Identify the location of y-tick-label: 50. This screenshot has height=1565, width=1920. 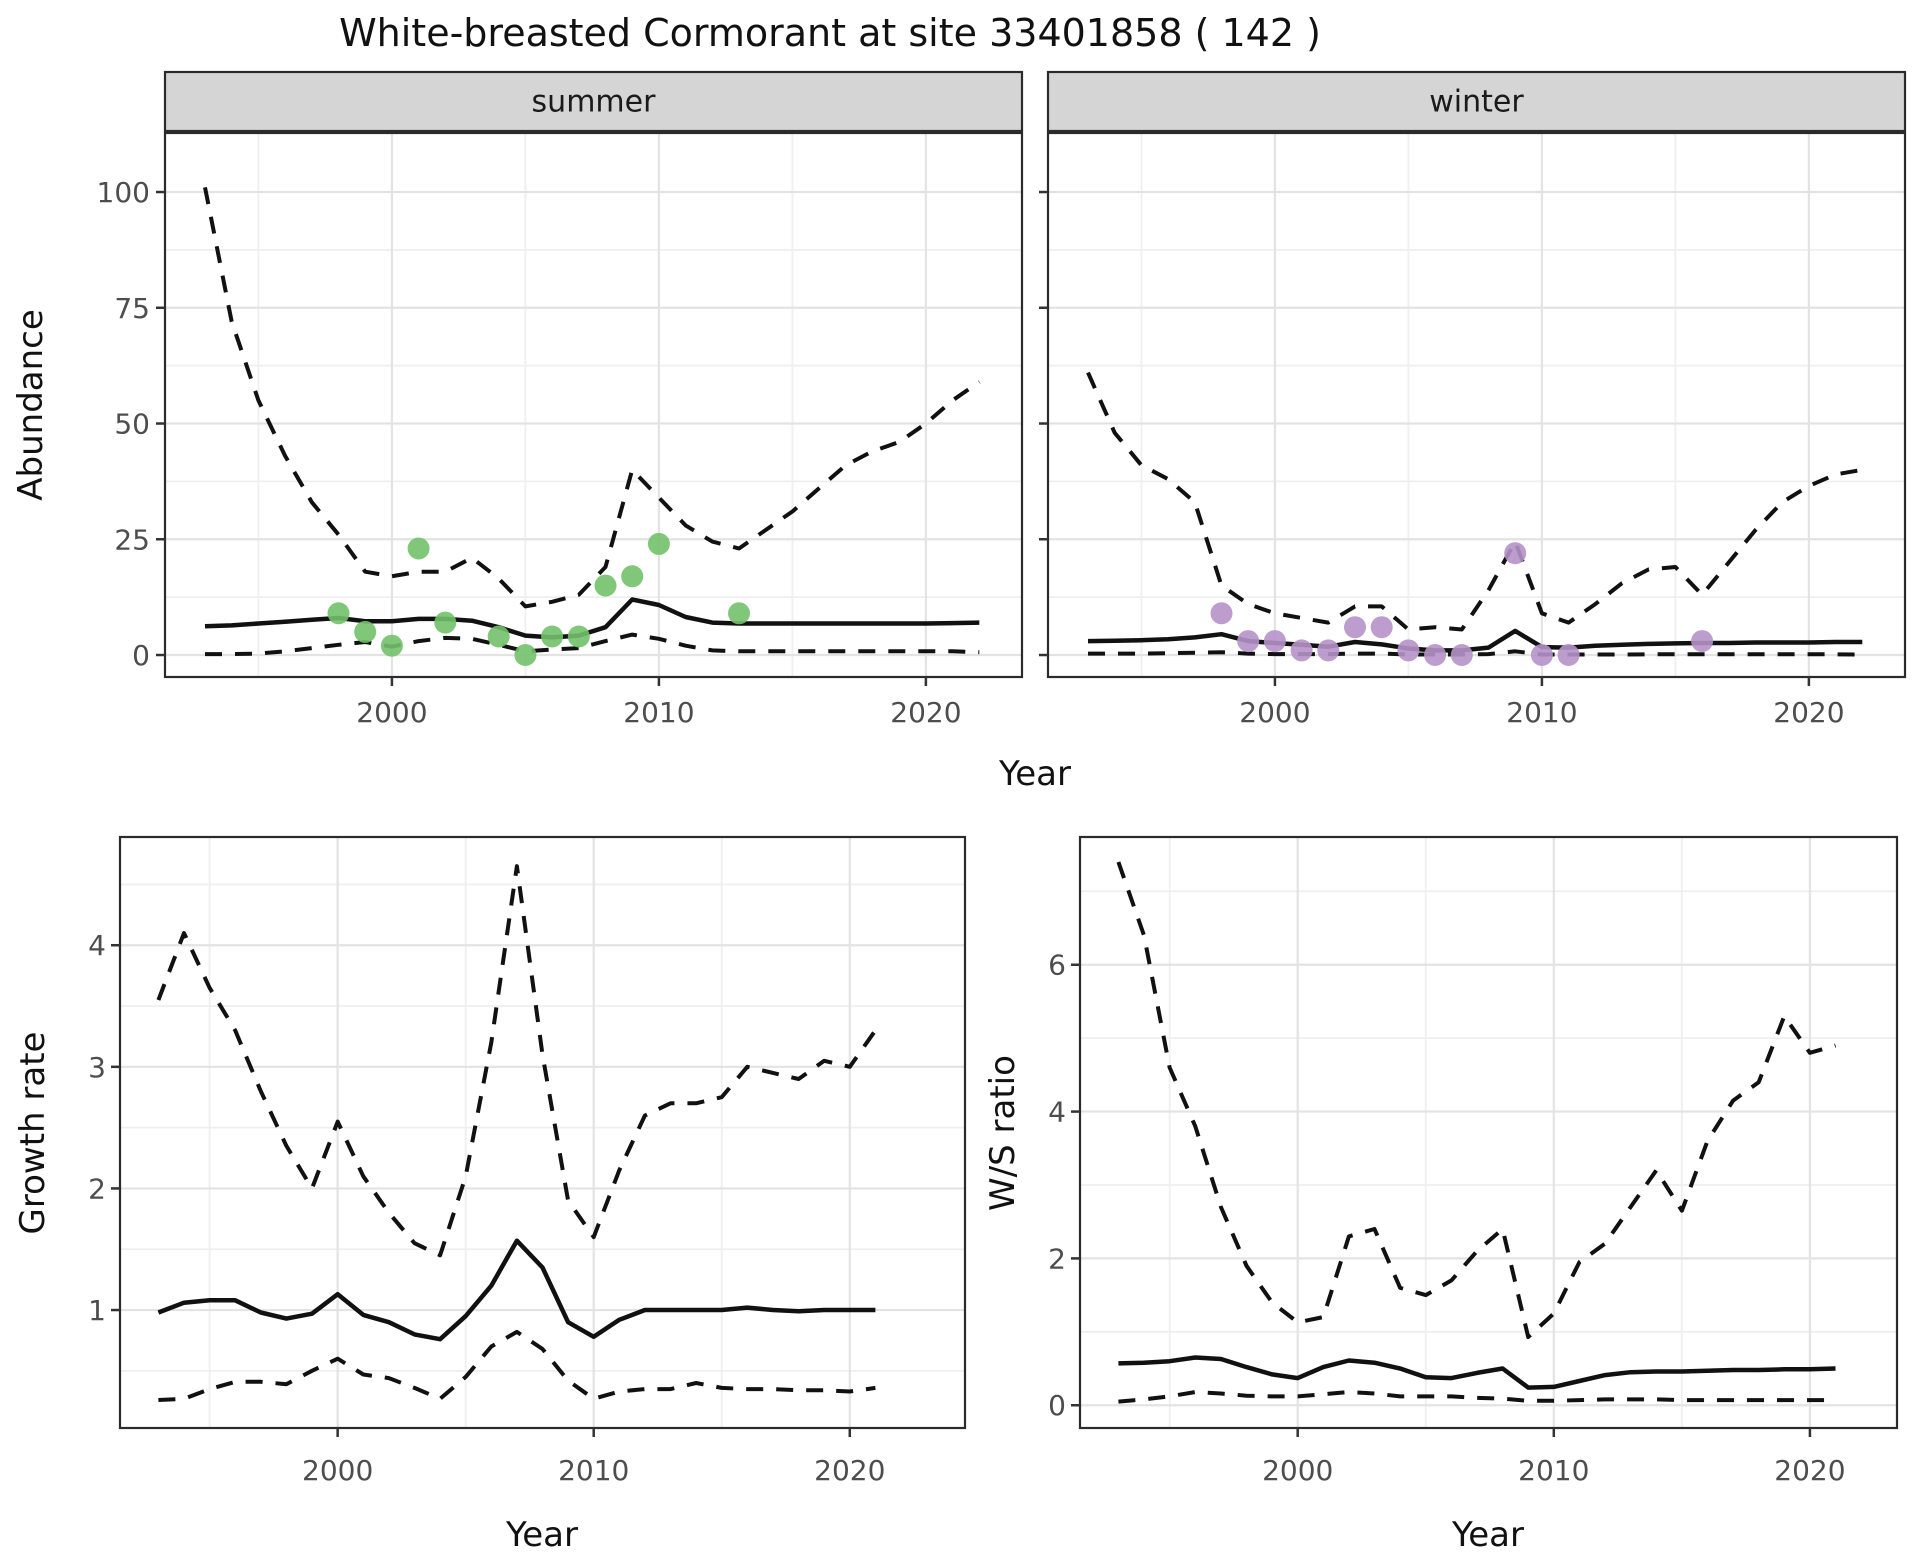
(132, 424).